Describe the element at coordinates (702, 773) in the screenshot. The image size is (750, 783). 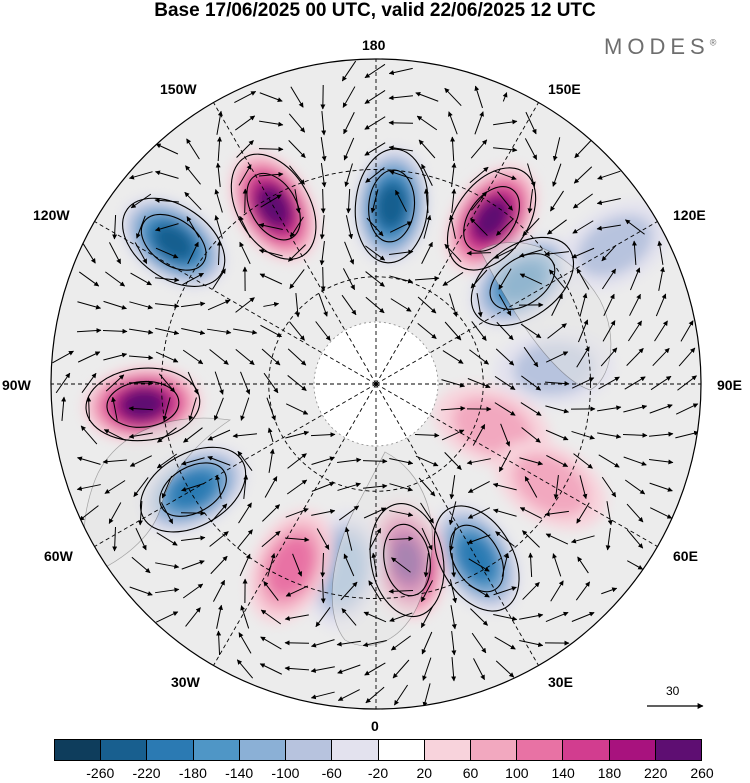
I see `colorbar-tick-label: 260` at that location.